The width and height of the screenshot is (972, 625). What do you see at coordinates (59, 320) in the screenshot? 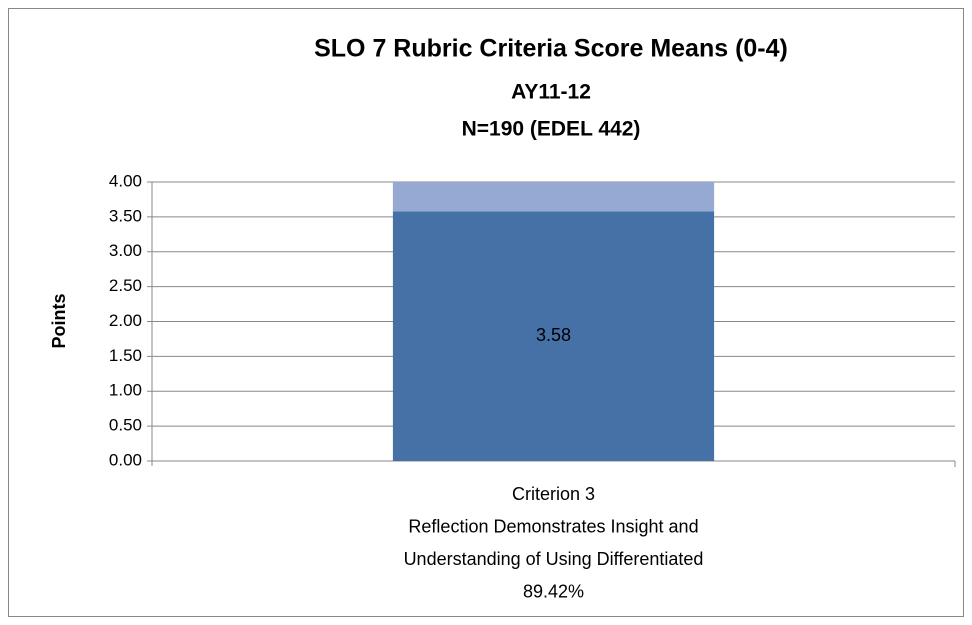
I see `y-axis-label: Points` at bounding box center [59, 320].